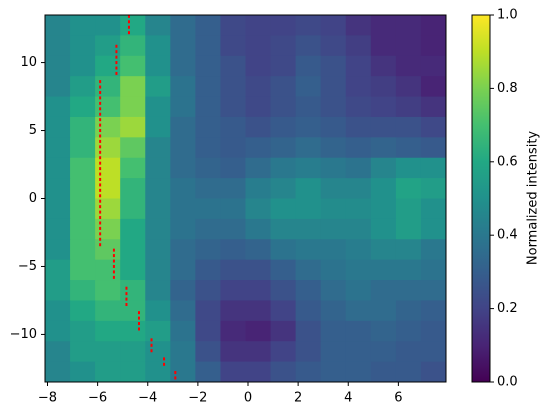  What do you see at coordinates (348, 398) in the screenshot?
I see `x-tick-label: 4` at bounding box center [348, 398].